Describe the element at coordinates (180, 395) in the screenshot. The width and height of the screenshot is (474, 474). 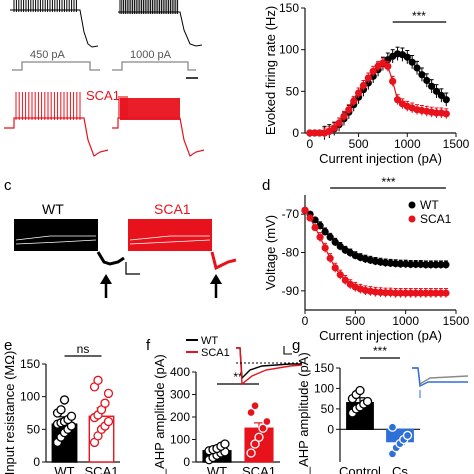
I see `y-tick-label: 300` at that location.